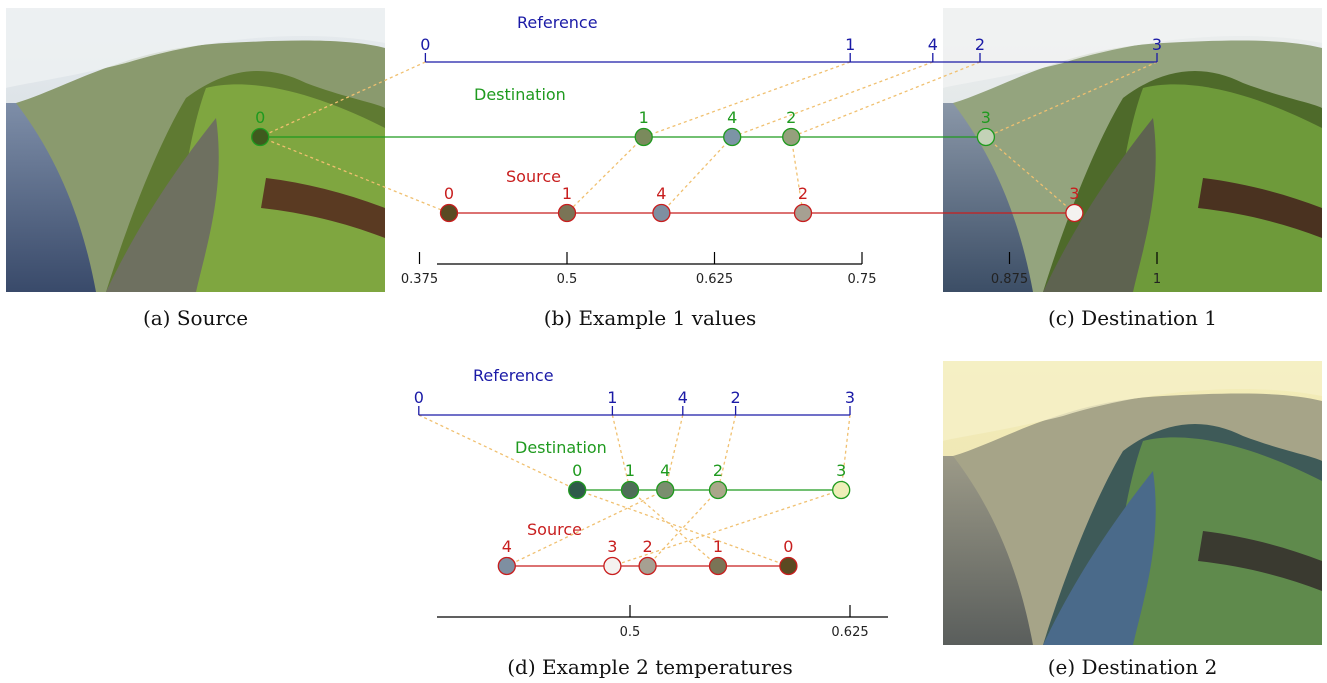  I want to click on value-axis-tick-label: 0.75, so click(862, 279).